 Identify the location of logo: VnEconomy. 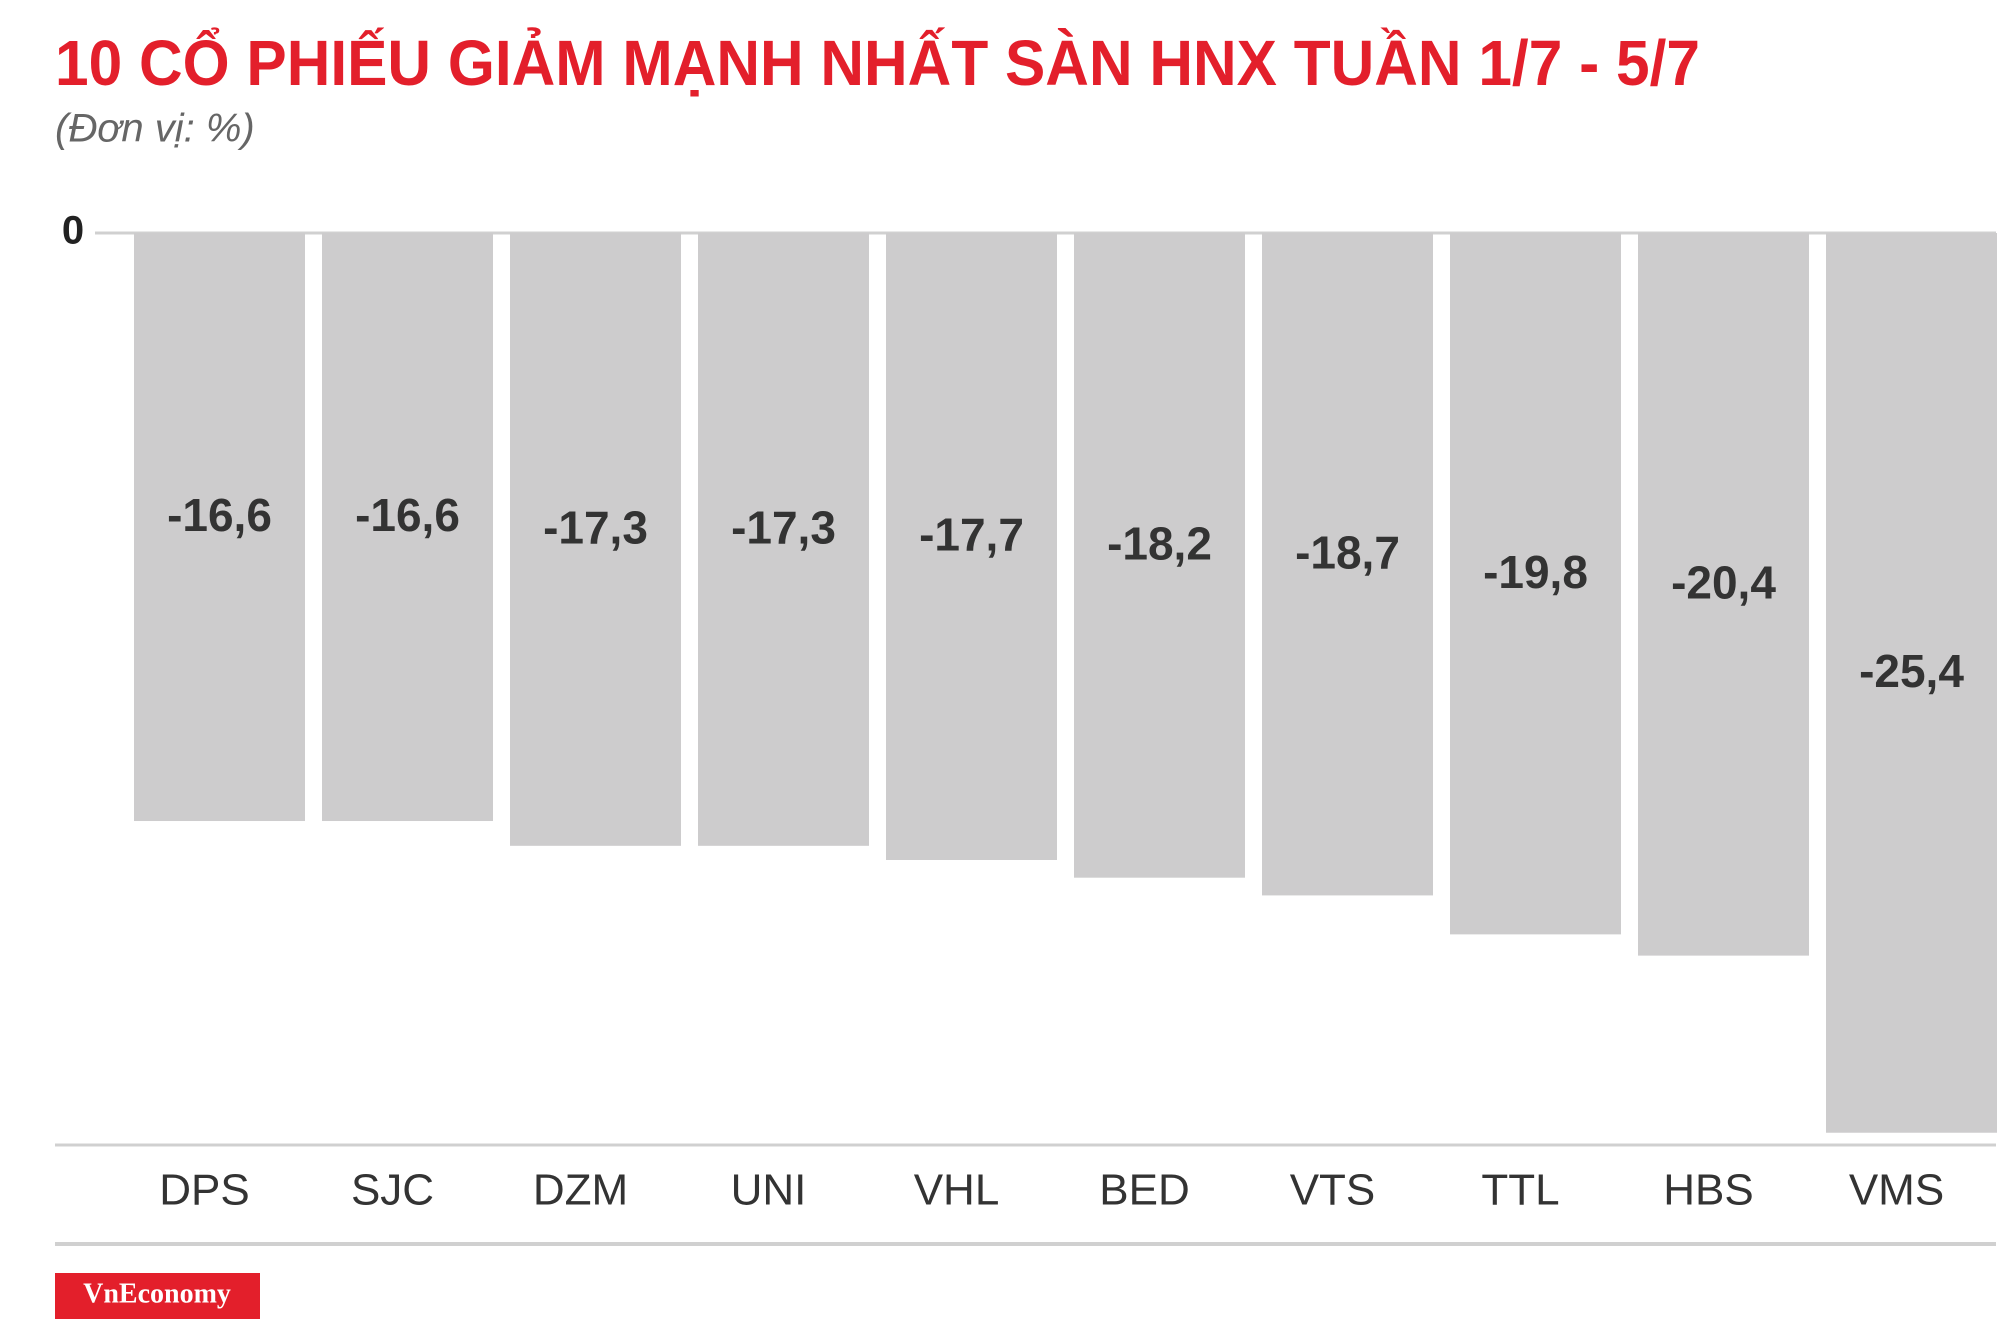
(157, 1293).